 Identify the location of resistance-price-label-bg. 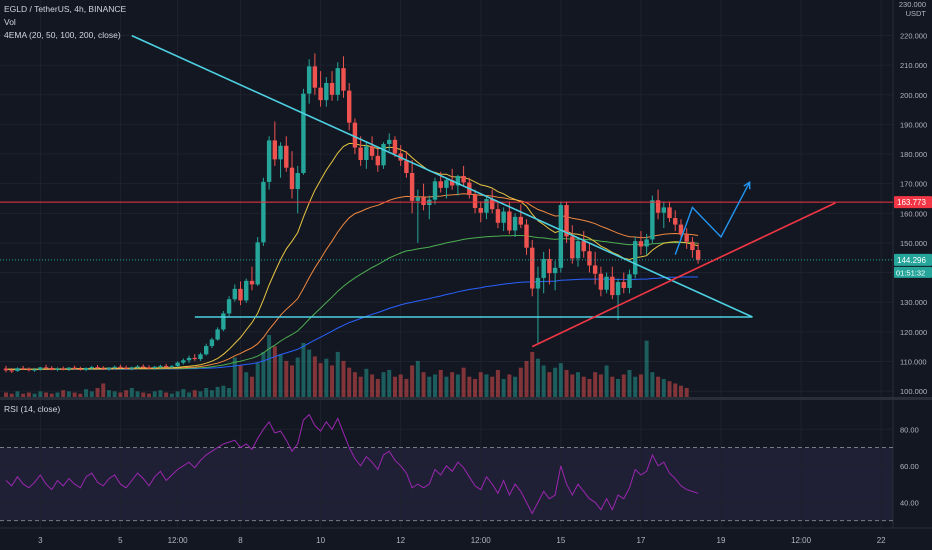
(913, 202).